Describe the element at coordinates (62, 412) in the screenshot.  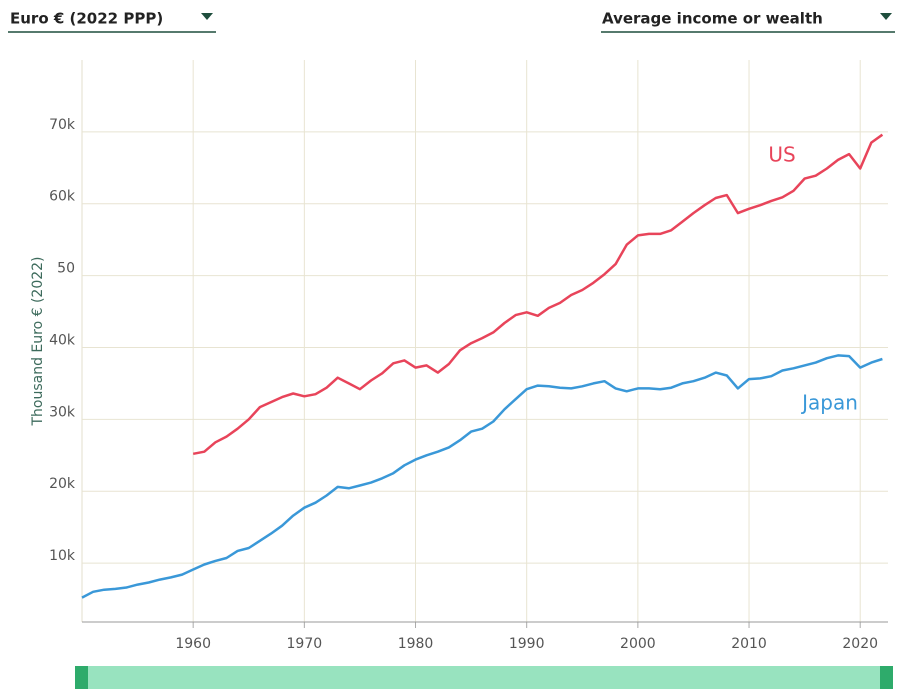
I see `y-tick-label: 30k` at that location.